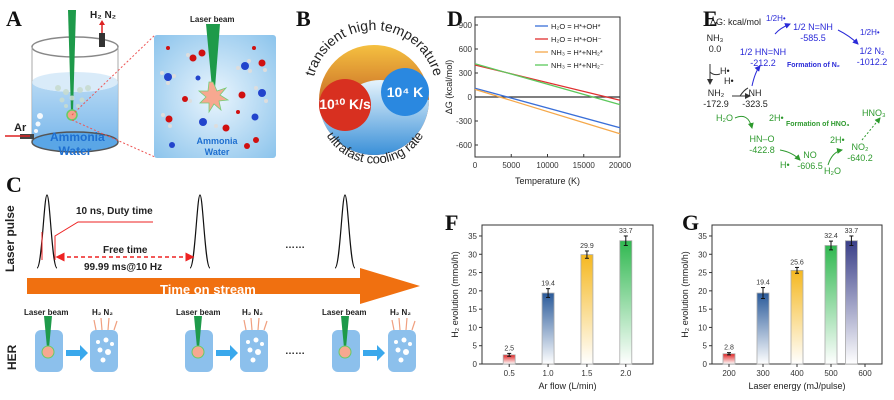  Describe the element at coordinates (547, 181) in the screenshot. I see `x-axis-label: Temperature (K)` at that location.